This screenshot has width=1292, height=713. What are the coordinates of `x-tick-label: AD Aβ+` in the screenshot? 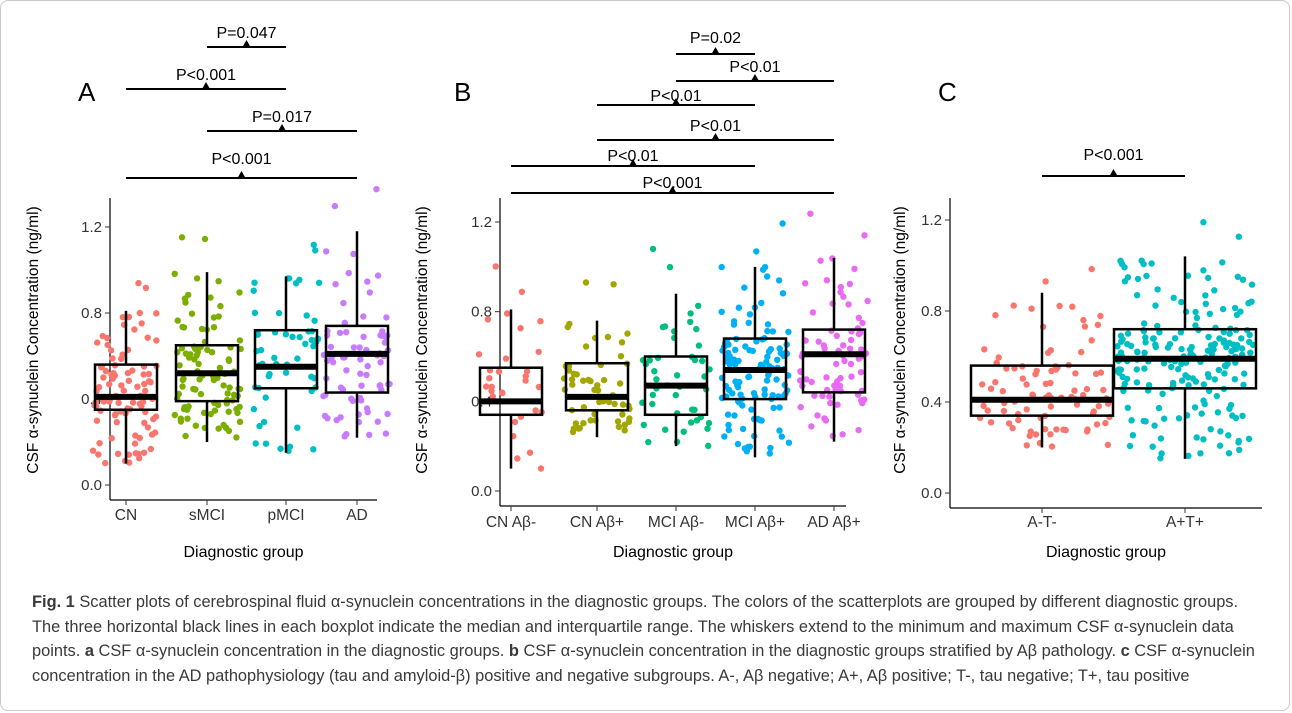 It's located at (833, 522).